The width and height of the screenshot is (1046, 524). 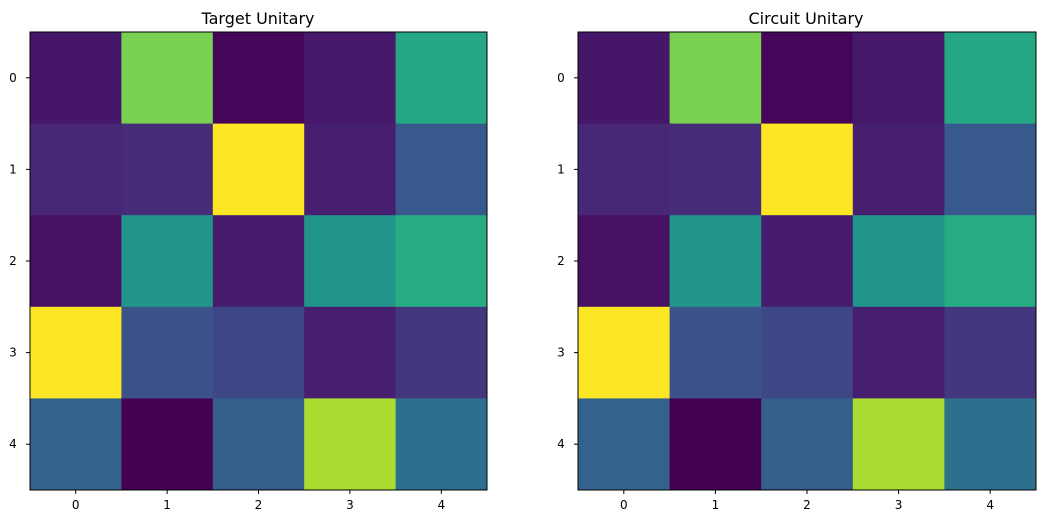 What do you see at coordinates (257, 18) in the screenshot?
I see `panel-title: Target Unitary` at bounding box center [257, 18].